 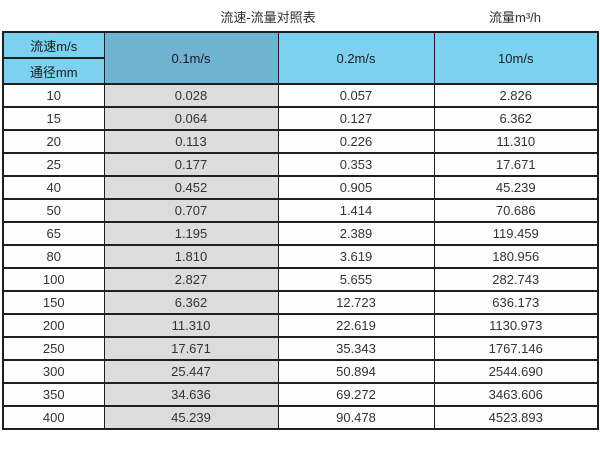 What do you see at coordinates (191, 164) in the screenshot?
I see `flow-0p1-cell: 0.177` at bounding box center [191, 164].